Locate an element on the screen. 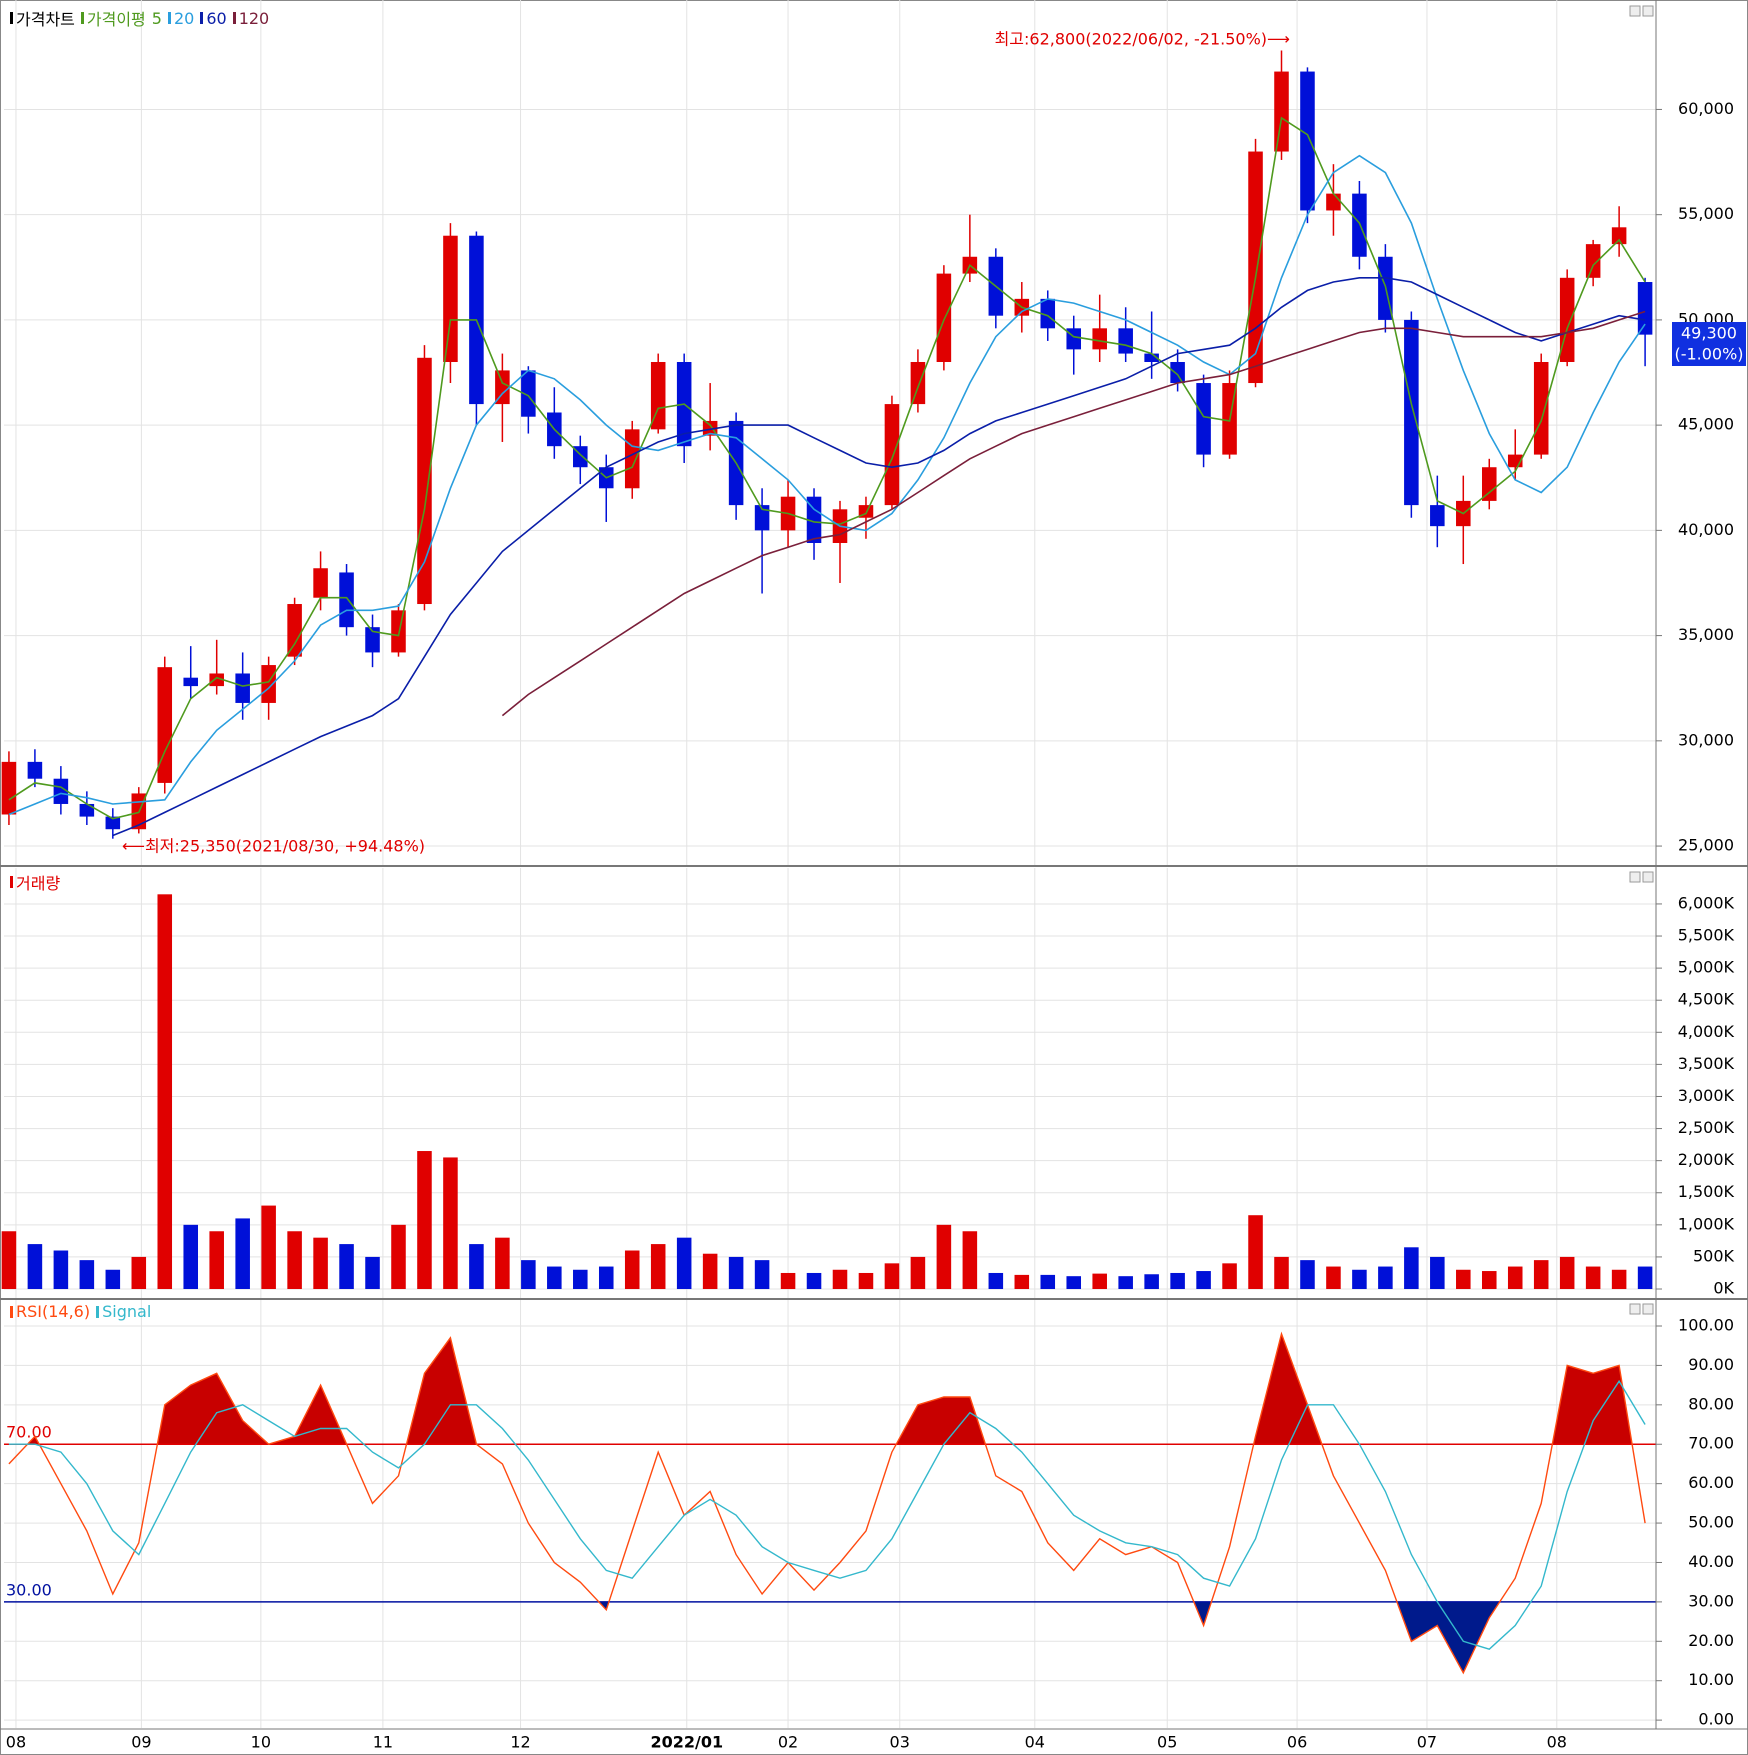 The width and height of the screenshot is (1748, 1755). y-tick-label: 4,500K is located at coordinates (1706, 999).